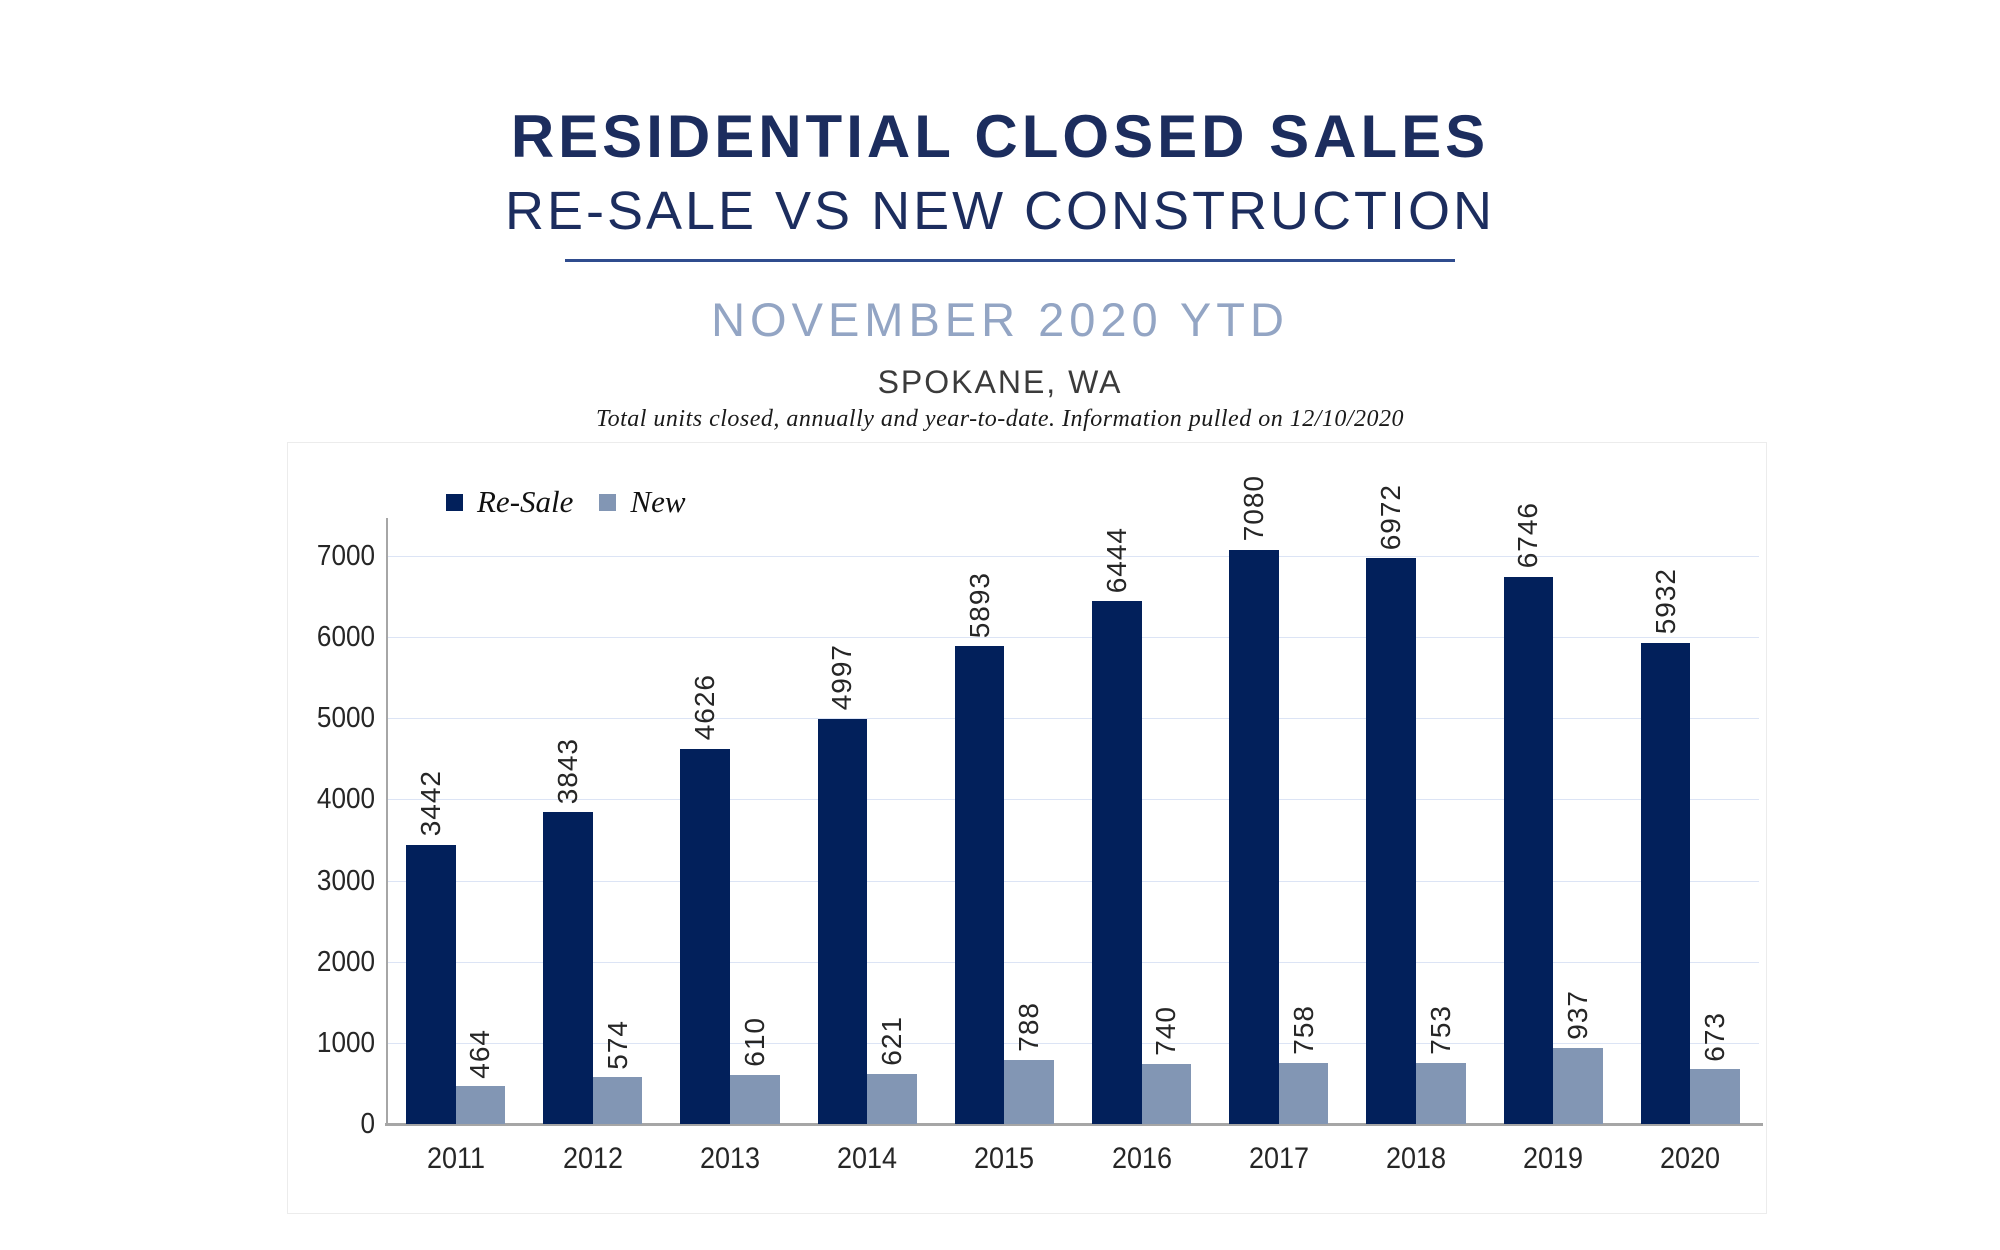 The height and width of the screenshot is (1250, 2000). Describe the element at coordinates (1528, 535) in the screenshot. I see `bar-value-label: 6746` at that location.